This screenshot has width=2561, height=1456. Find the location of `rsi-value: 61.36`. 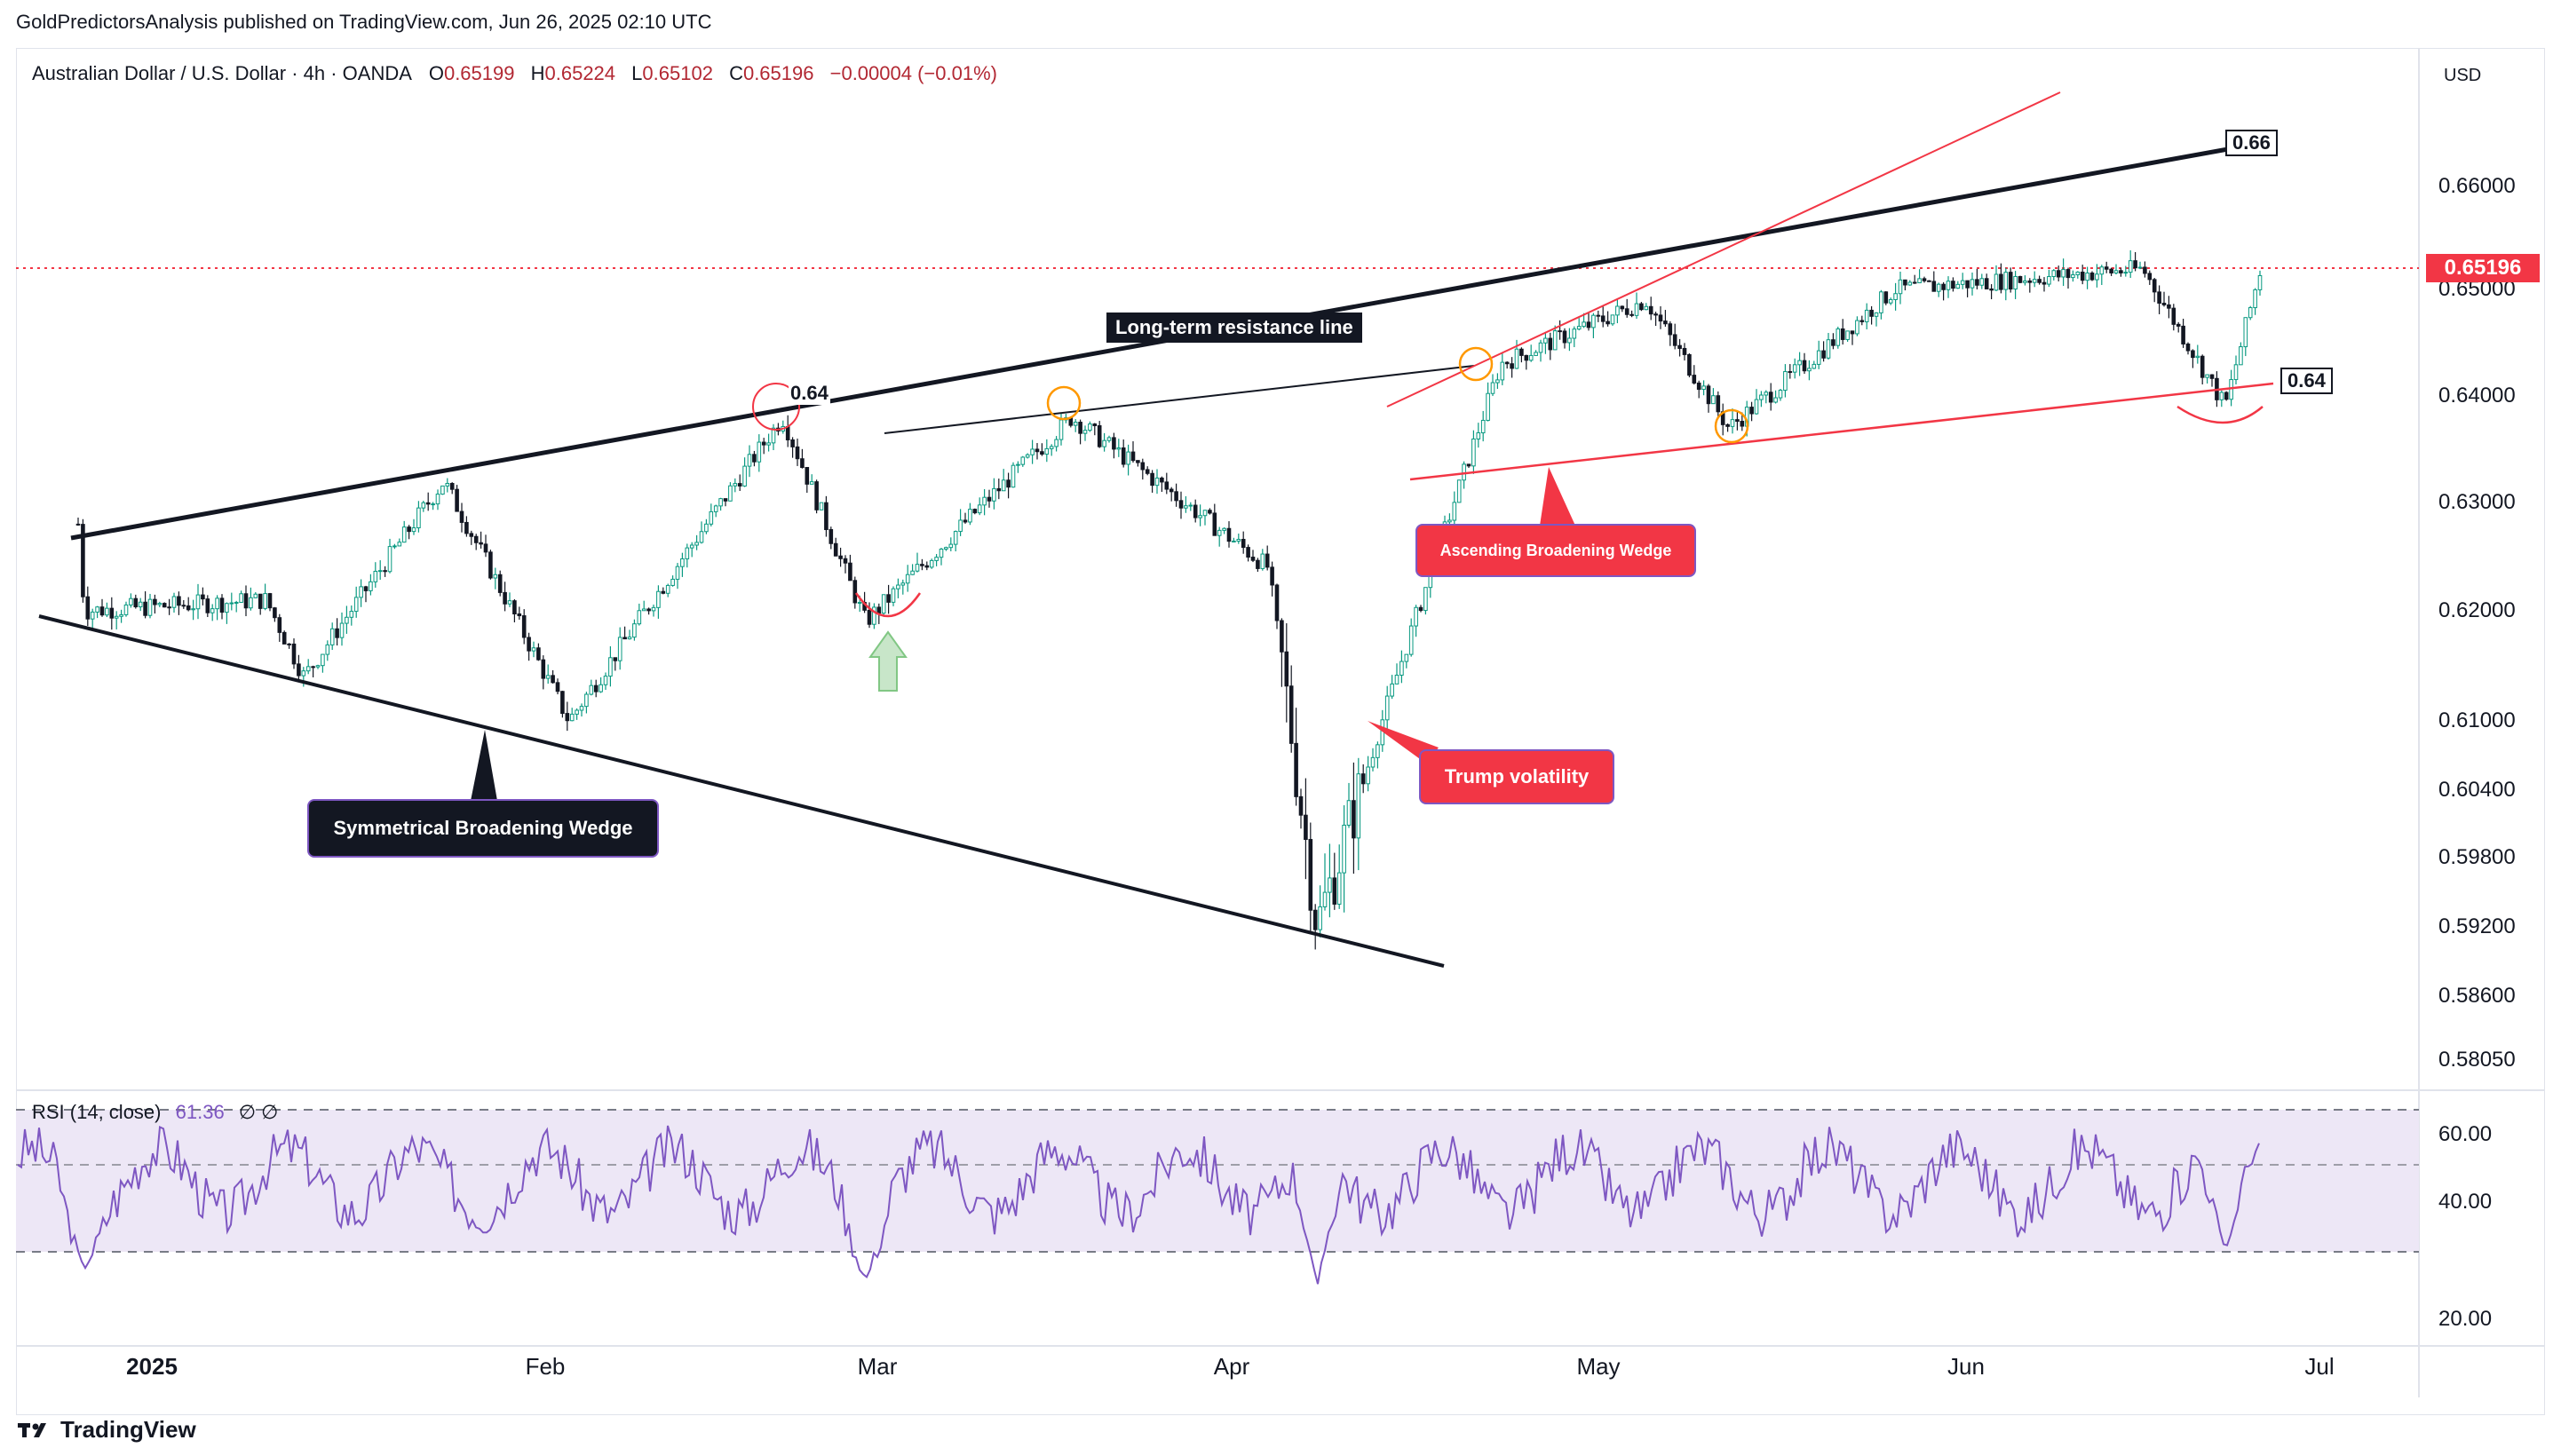

rsi-value: 61.36 is located at coordinates (200, 1112).